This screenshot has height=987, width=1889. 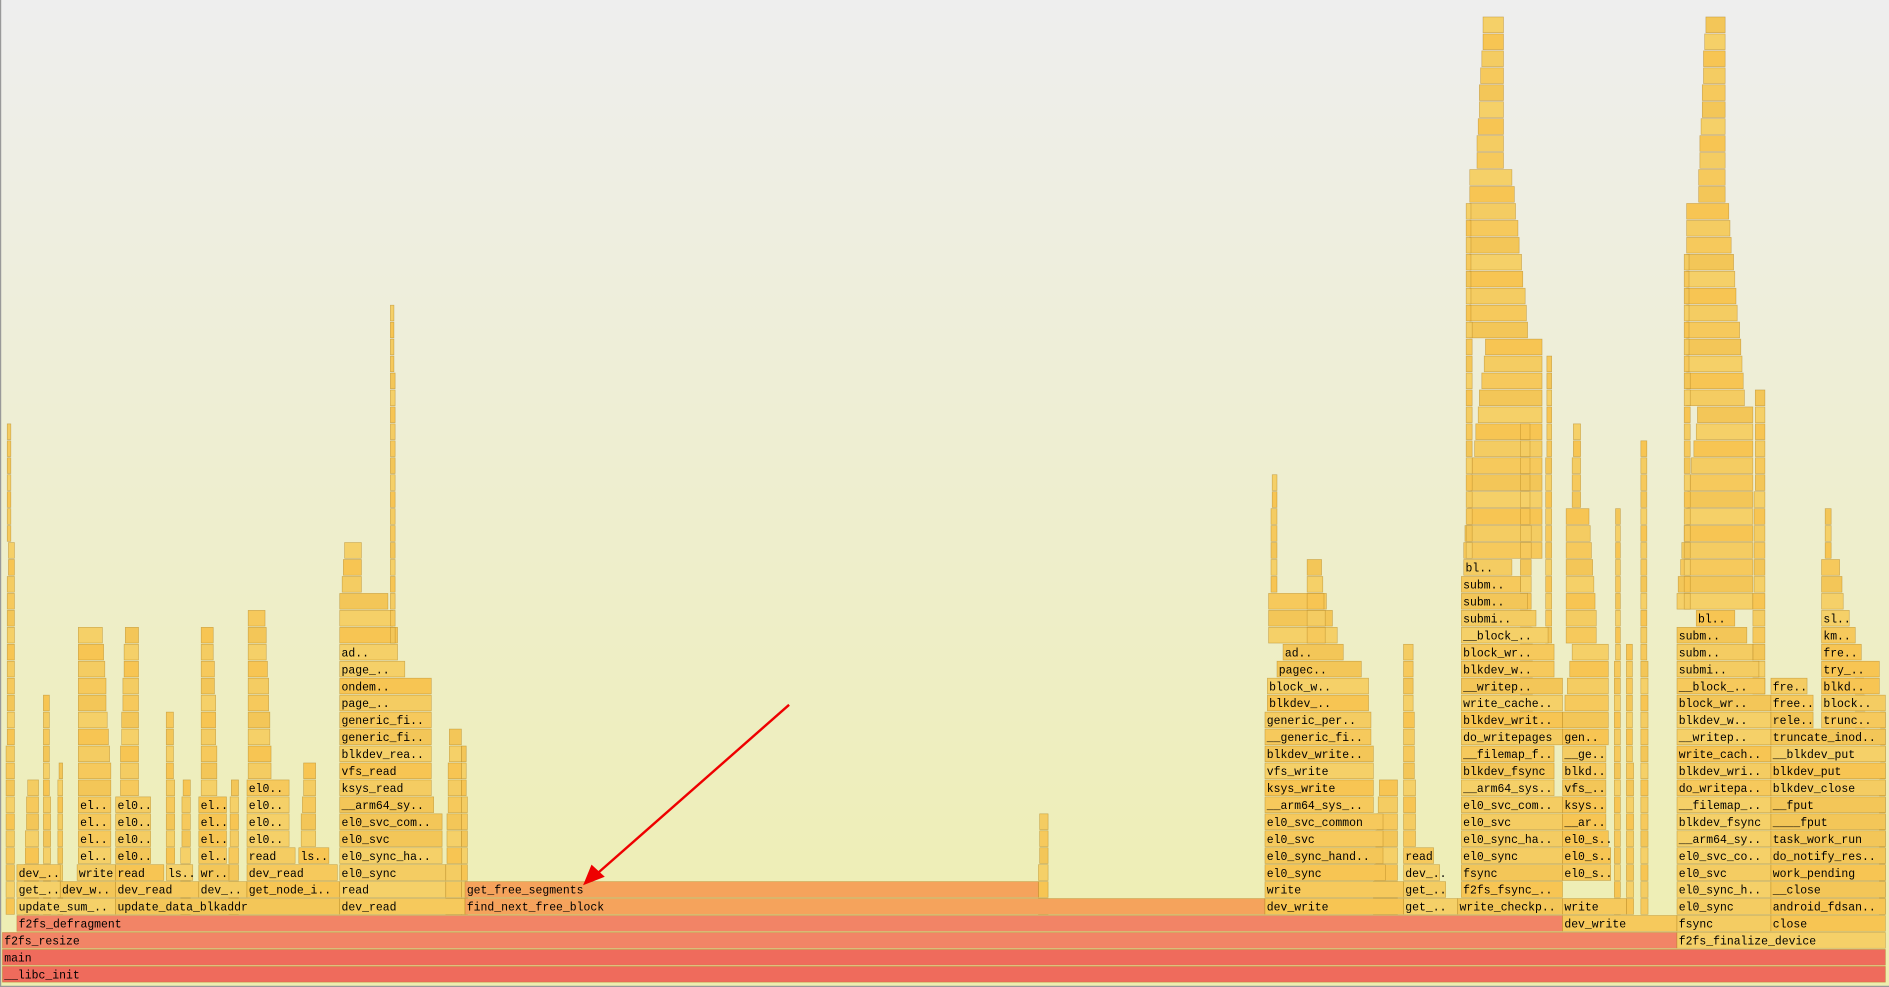 I want to click on frame-label: truncate_inod.., so click(x=1824, y=738).